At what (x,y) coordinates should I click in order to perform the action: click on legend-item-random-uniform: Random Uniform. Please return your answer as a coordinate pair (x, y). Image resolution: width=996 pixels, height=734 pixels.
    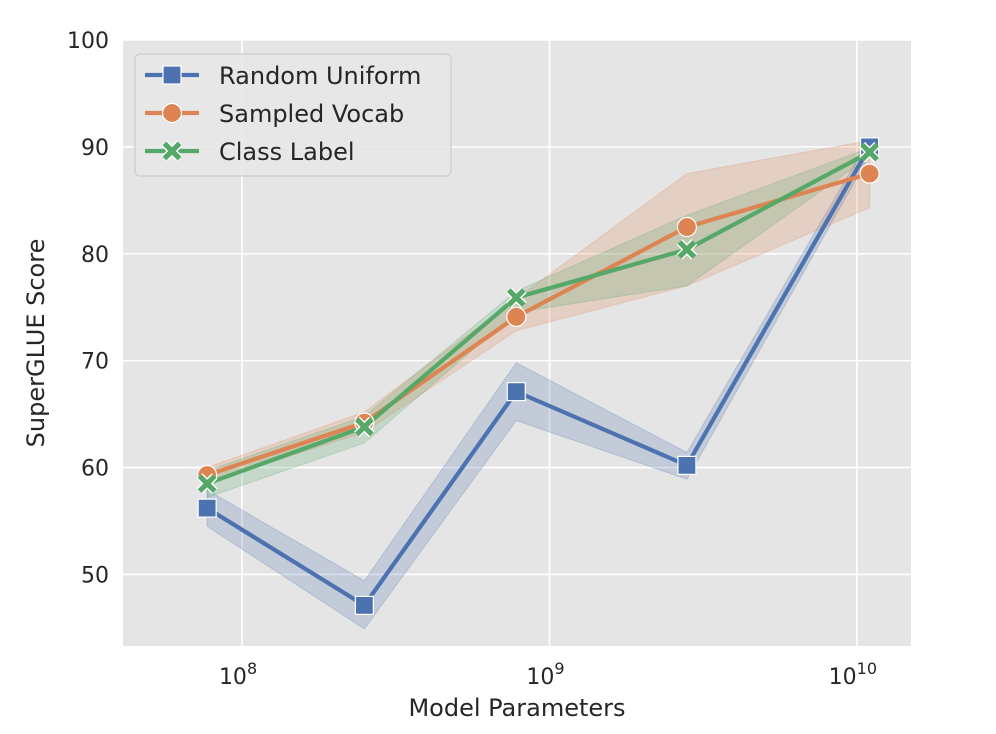
    Looking at the image, I should click on (283, 76).